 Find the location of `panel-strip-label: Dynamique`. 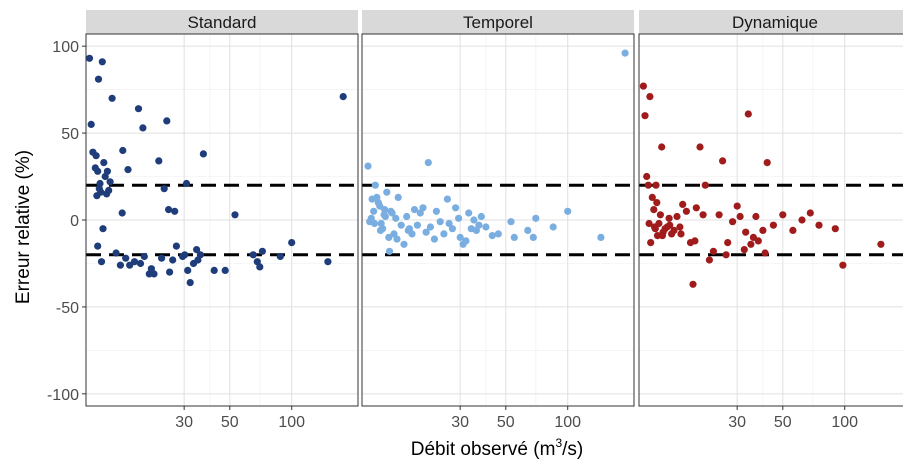

panel-strip-label: Dynamique is located at coordinates (775, 22).